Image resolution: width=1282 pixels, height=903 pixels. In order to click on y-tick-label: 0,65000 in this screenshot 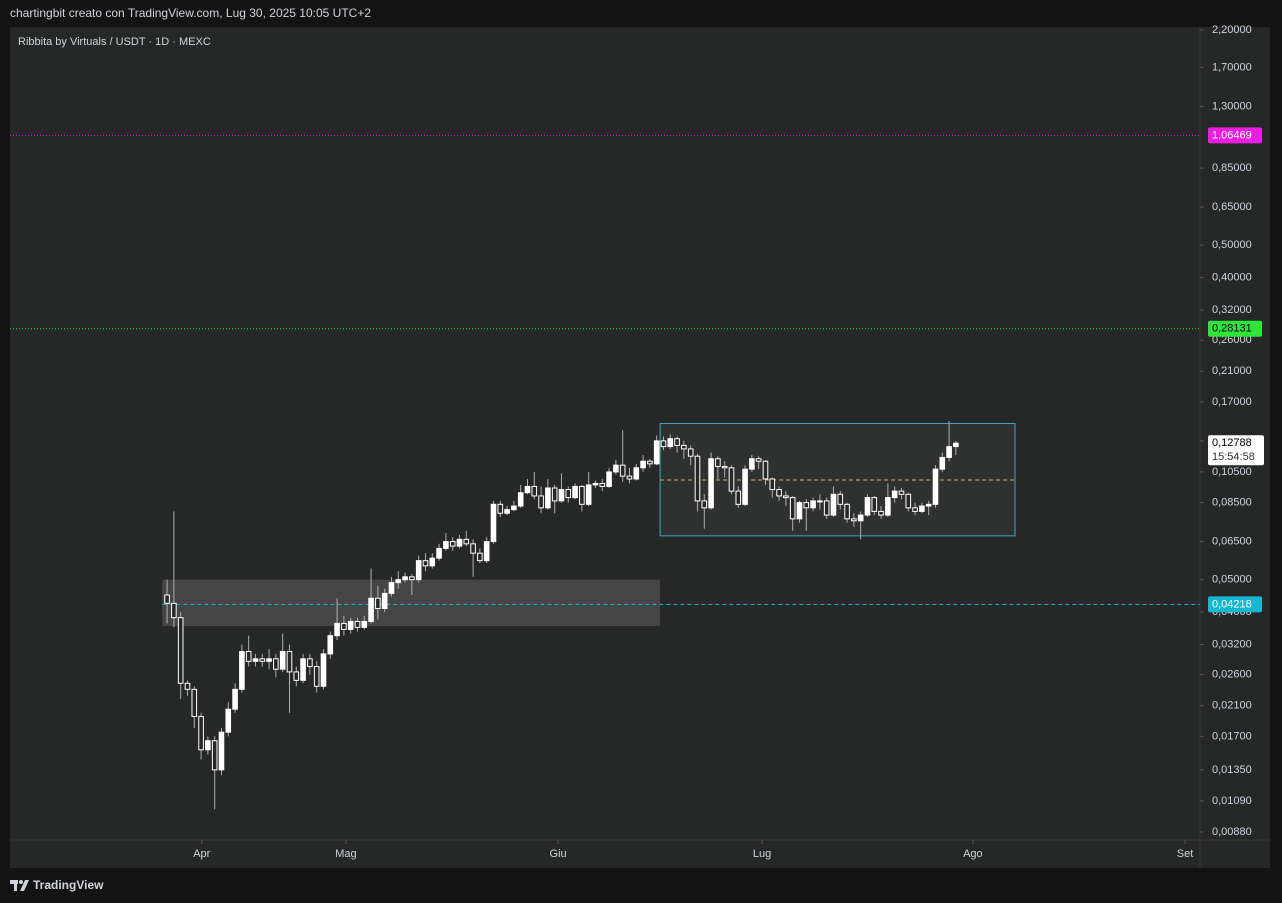, I will do `click(1232, 207)`.